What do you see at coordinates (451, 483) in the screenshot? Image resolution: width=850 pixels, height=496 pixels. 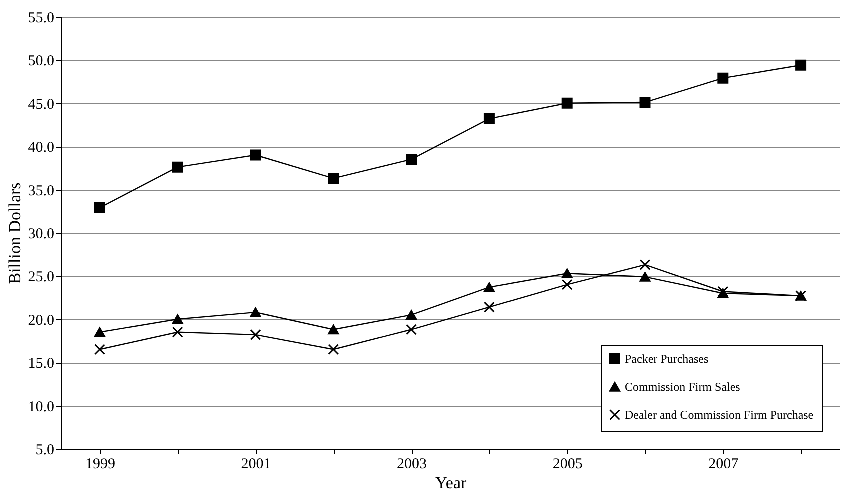 I see `x-axis-title: Year` at bounding box center [451, 483].